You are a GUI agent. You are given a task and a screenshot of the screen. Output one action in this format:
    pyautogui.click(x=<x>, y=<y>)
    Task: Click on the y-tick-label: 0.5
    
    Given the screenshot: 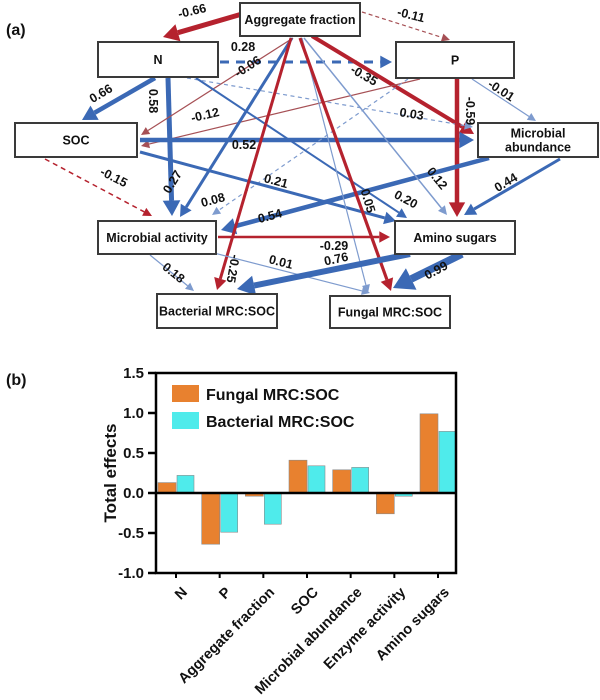 What is the action you would take?
    pyautogui.click(x=133, y=453)
    